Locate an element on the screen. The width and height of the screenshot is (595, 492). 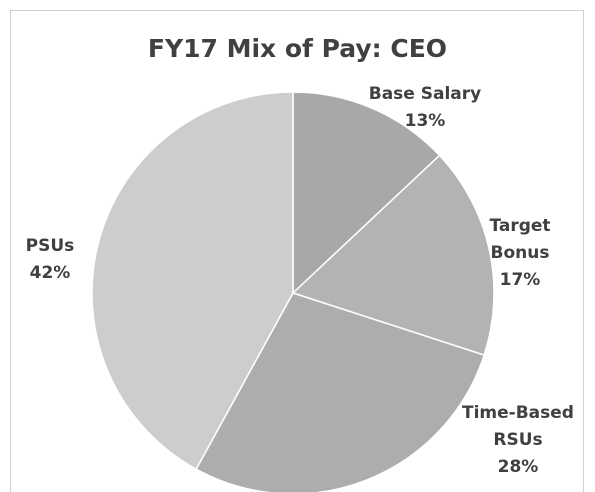
chart-title: FY17 Mix of Pay: CEO is located at coordinates (297, 48).